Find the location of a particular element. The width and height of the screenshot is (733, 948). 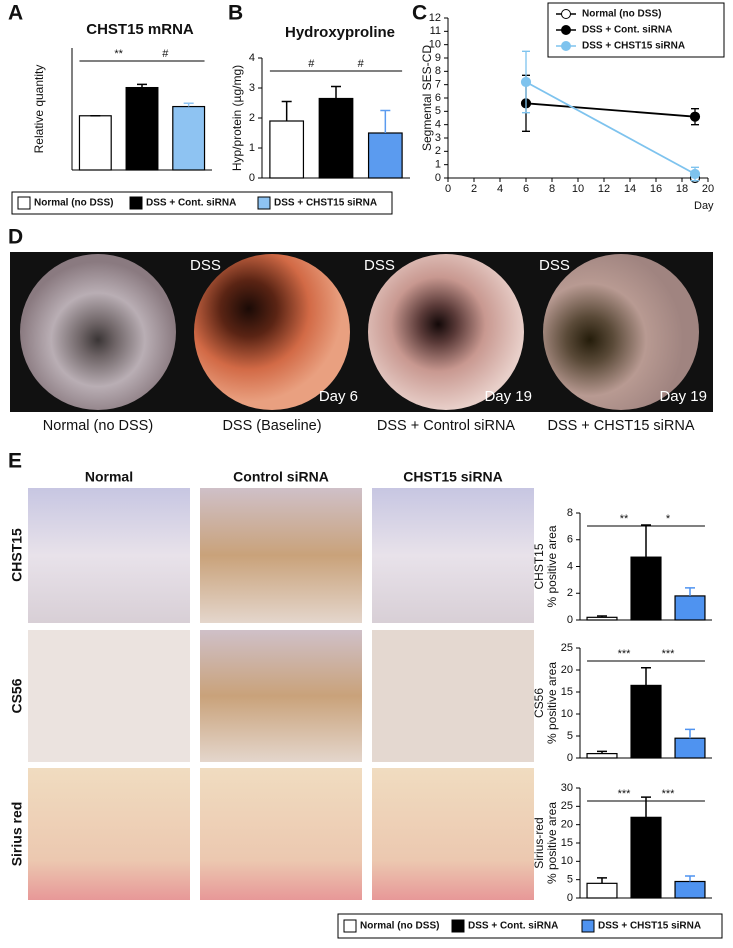

image-caption: DSS + Control siRNA is located at coordinates (446, 426).